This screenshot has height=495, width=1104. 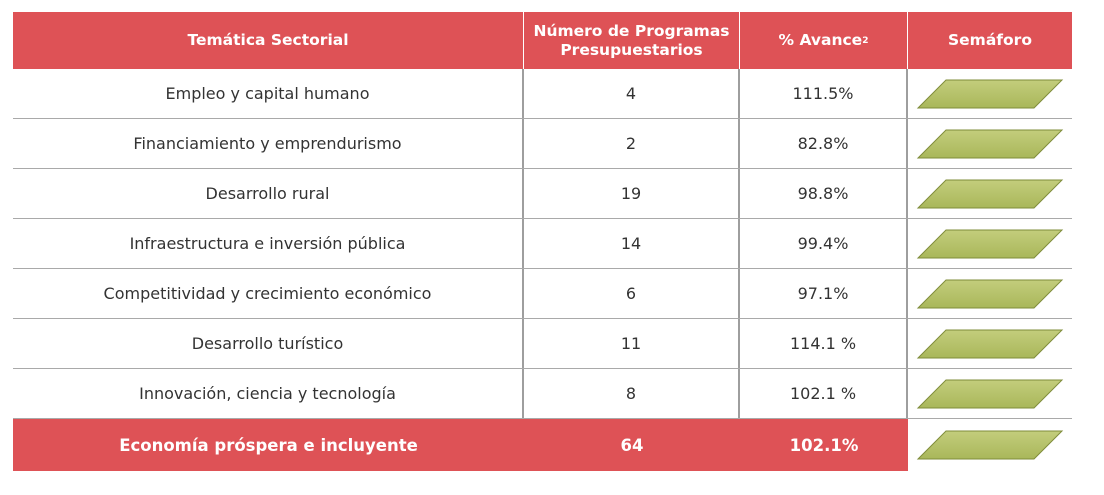 What do you see at coordinates (268, 243) in the screenshot?
I see `row-tematica: Infraestructura e inversión pública` at bounding box center [268, 243].